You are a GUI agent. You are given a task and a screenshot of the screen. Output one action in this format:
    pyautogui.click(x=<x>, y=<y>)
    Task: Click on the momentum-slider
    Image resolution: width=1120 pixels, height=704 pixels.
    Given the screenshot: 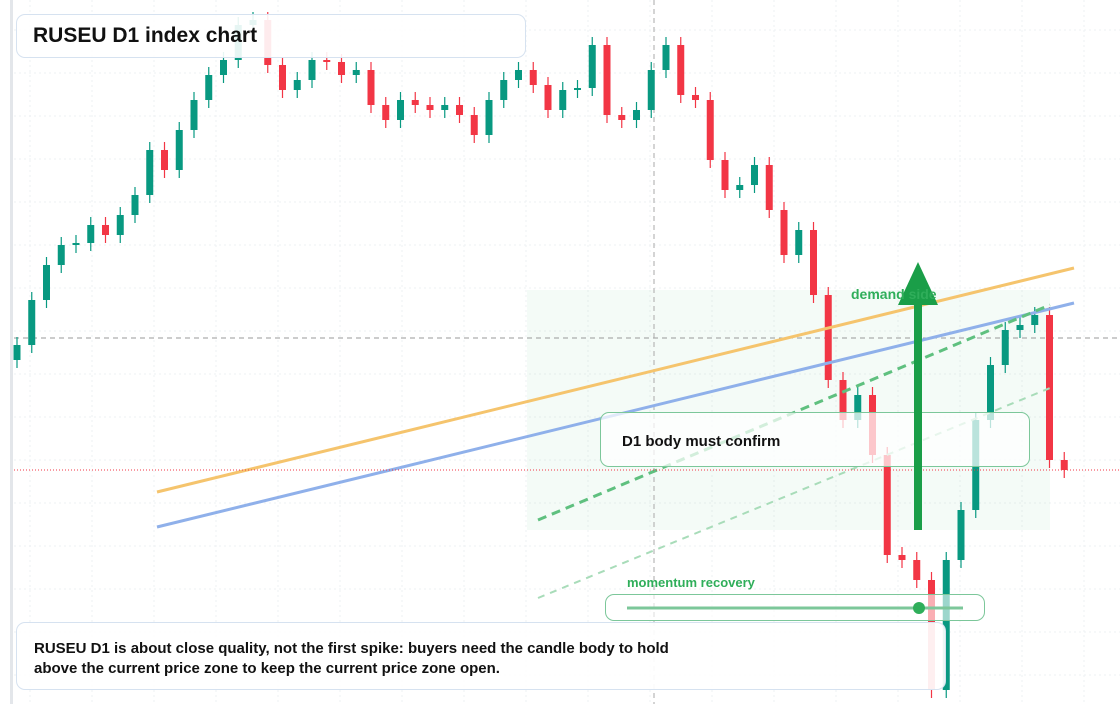 What is the action you would take?
    pyautogui.click(x=795, y=608)
    